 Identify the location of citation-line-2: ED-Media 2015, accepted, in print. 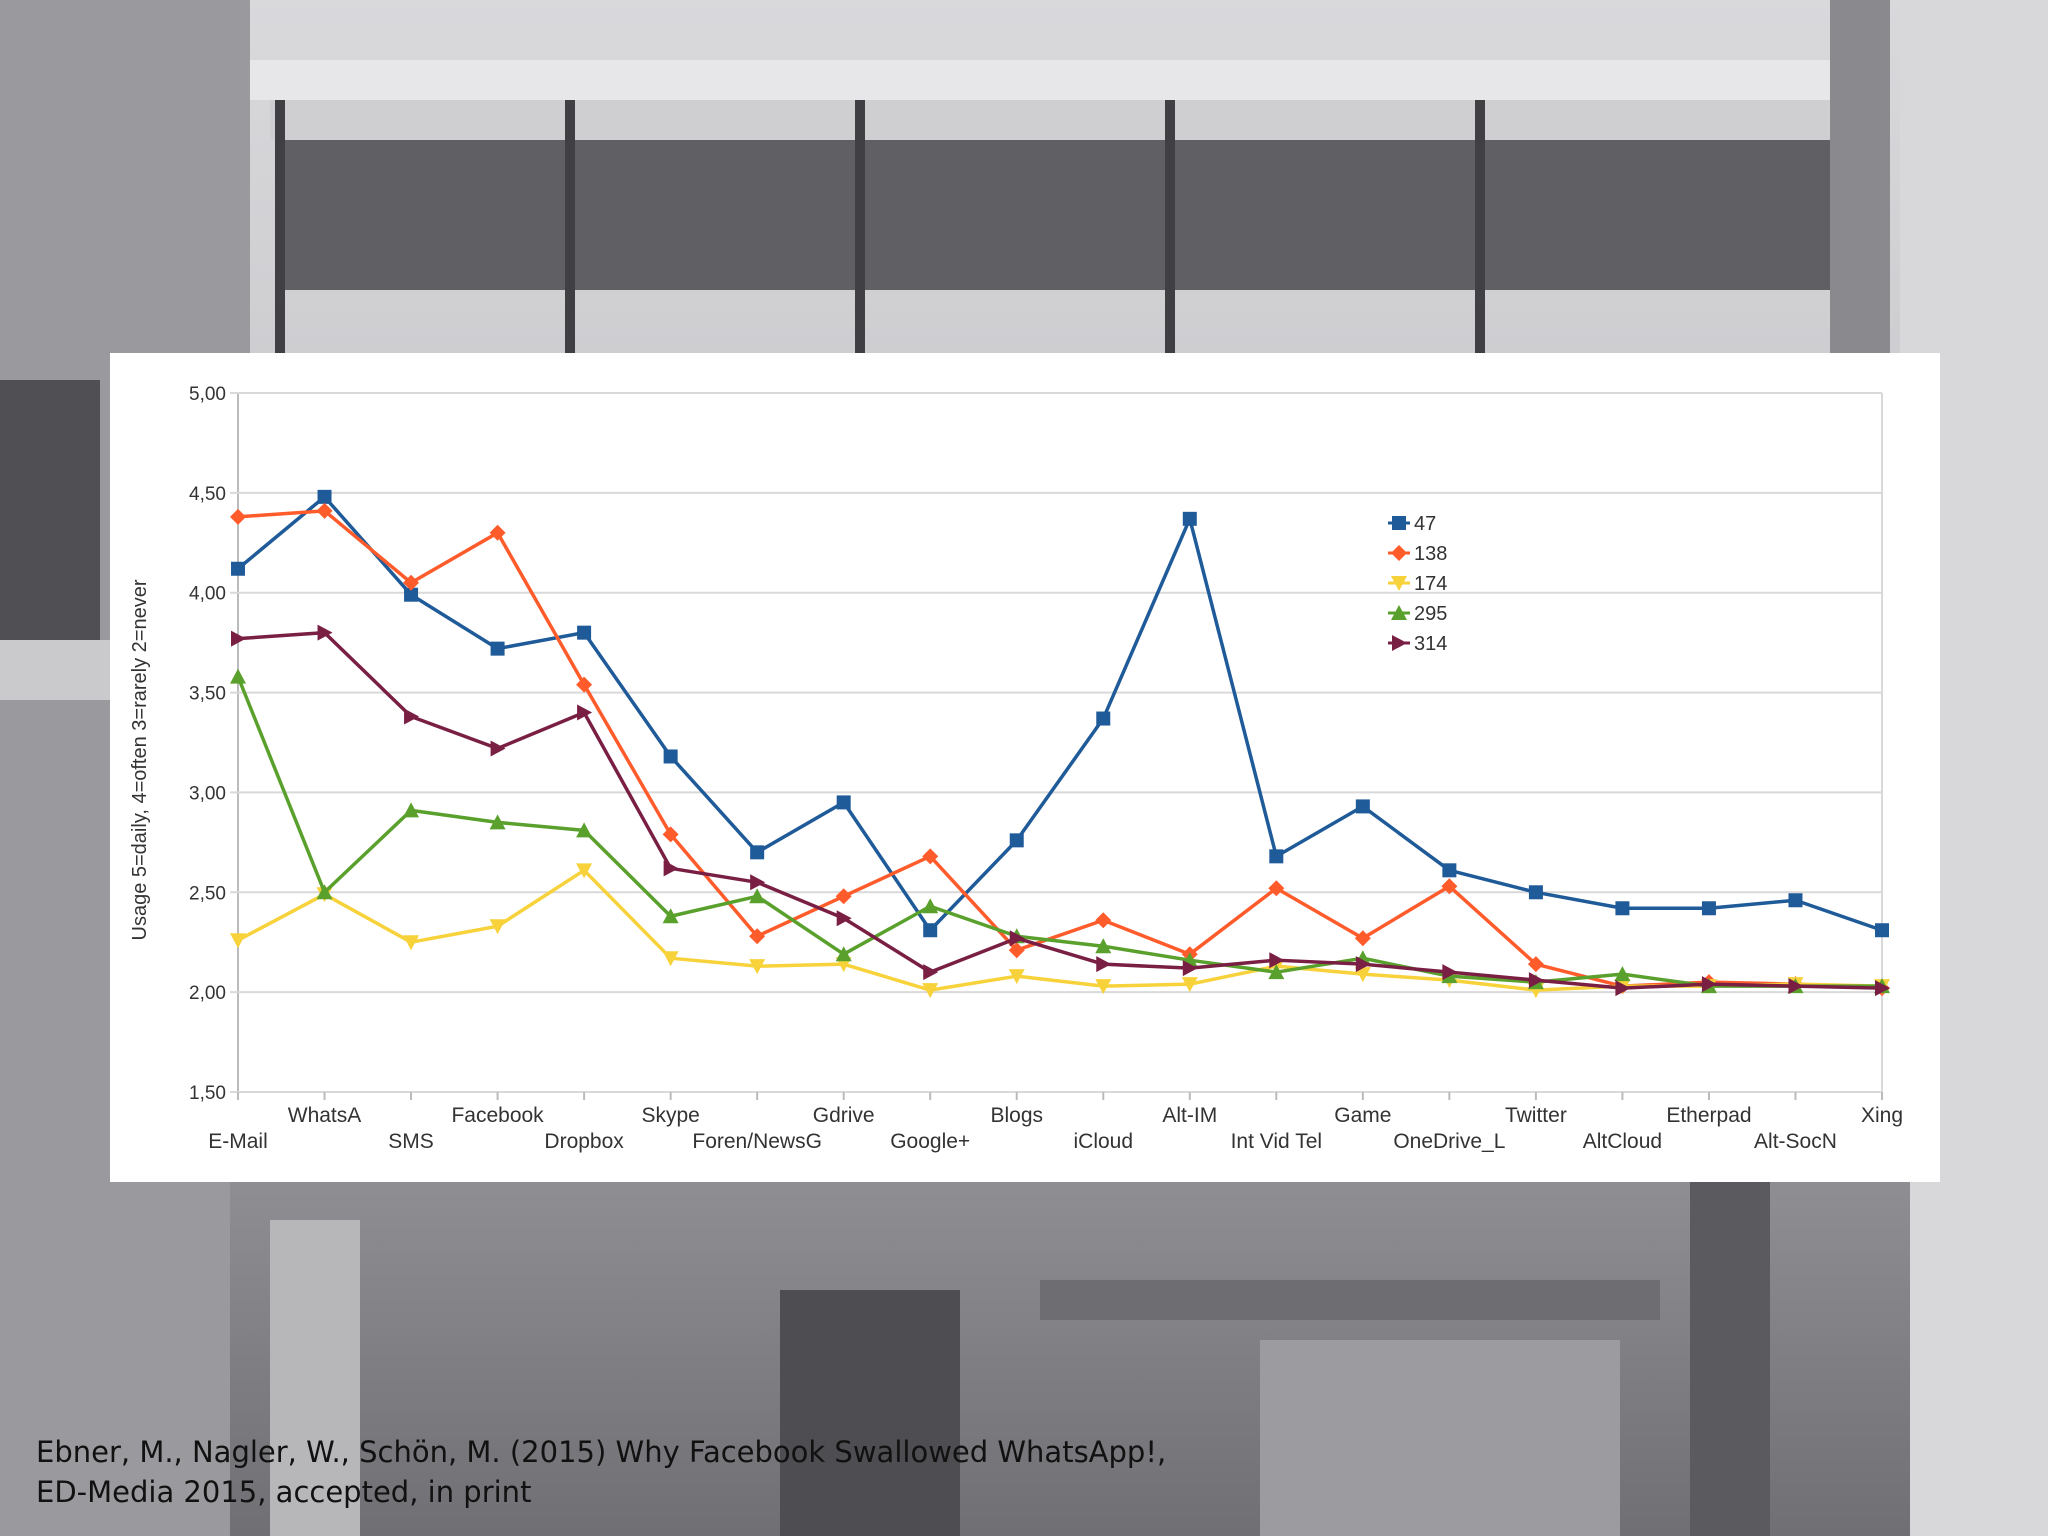
(284, 1492).